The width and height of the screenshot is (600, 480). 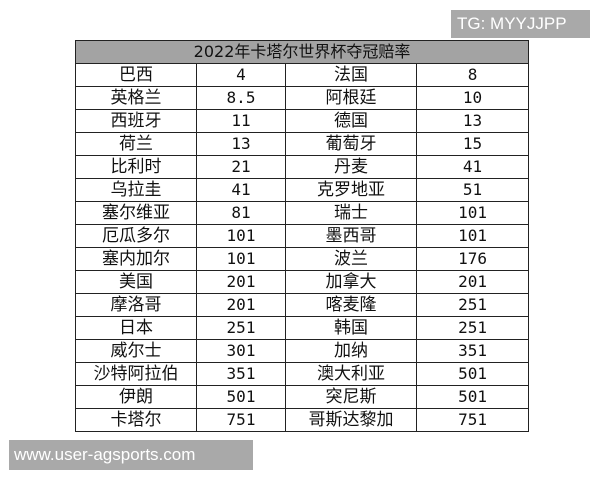 I want to click on table-row: 巴西 4 法国 8, so click(x=302, y=75).